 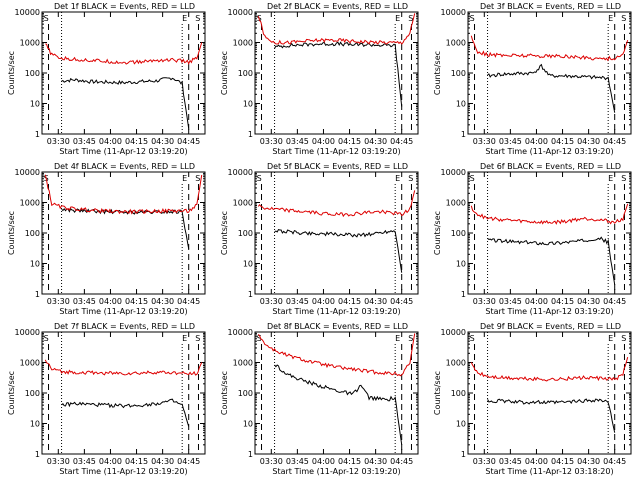 I want to click on end-marker-label: E, so click(x=397, y=18).